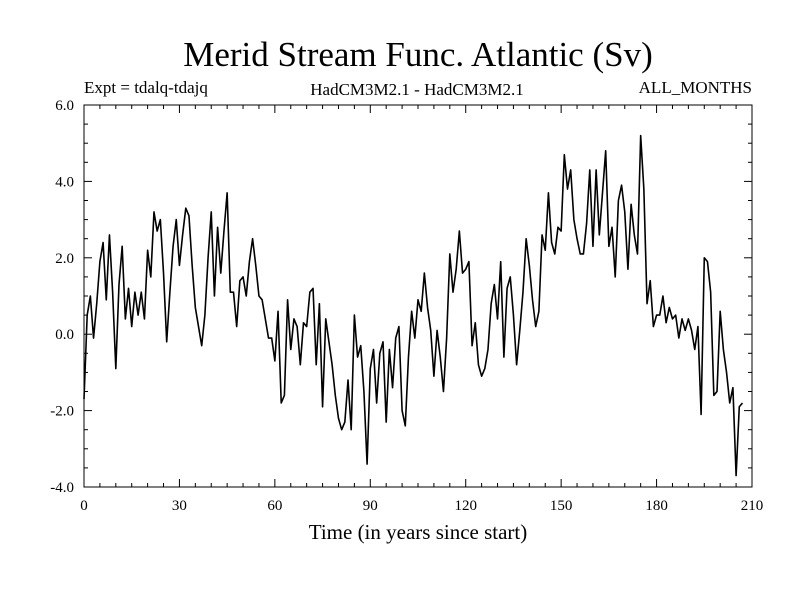 This screenshot has width=800, height=600. I want to click on subtitle-left: Expt = tdalq-tdajq, so click(146, 87).